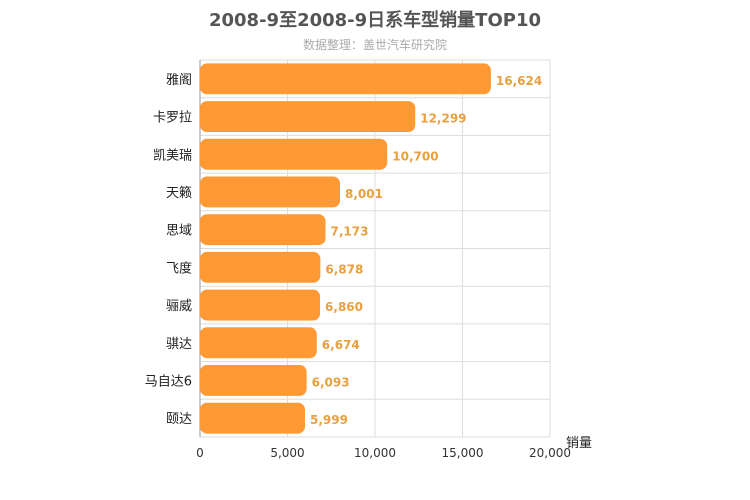  Describe the element at coordinates (179, 306) in the screenshot. I see `category-label: 骊威` at that location.